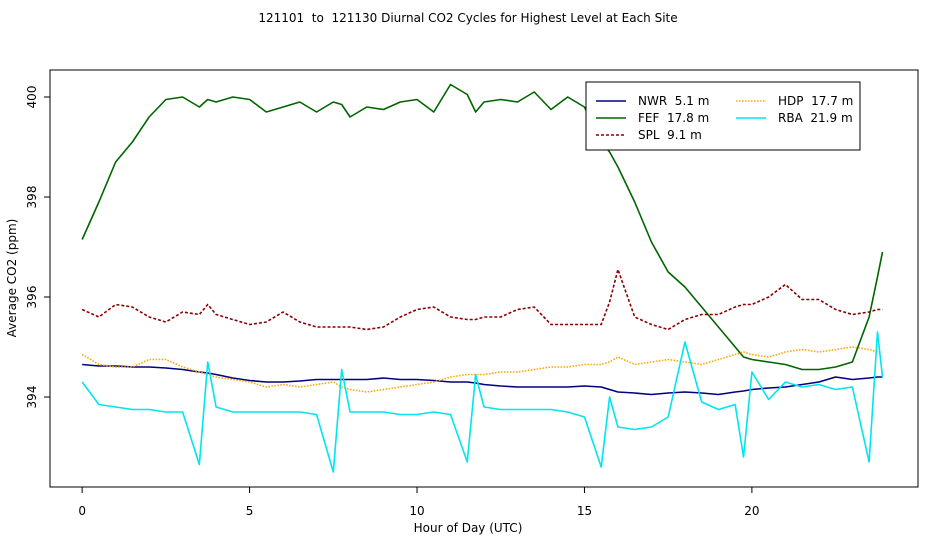  What do you see at coordinates (751, 511) in the screenshot?
I see `x-tick-label: 20` at bounding box center [751, 511].